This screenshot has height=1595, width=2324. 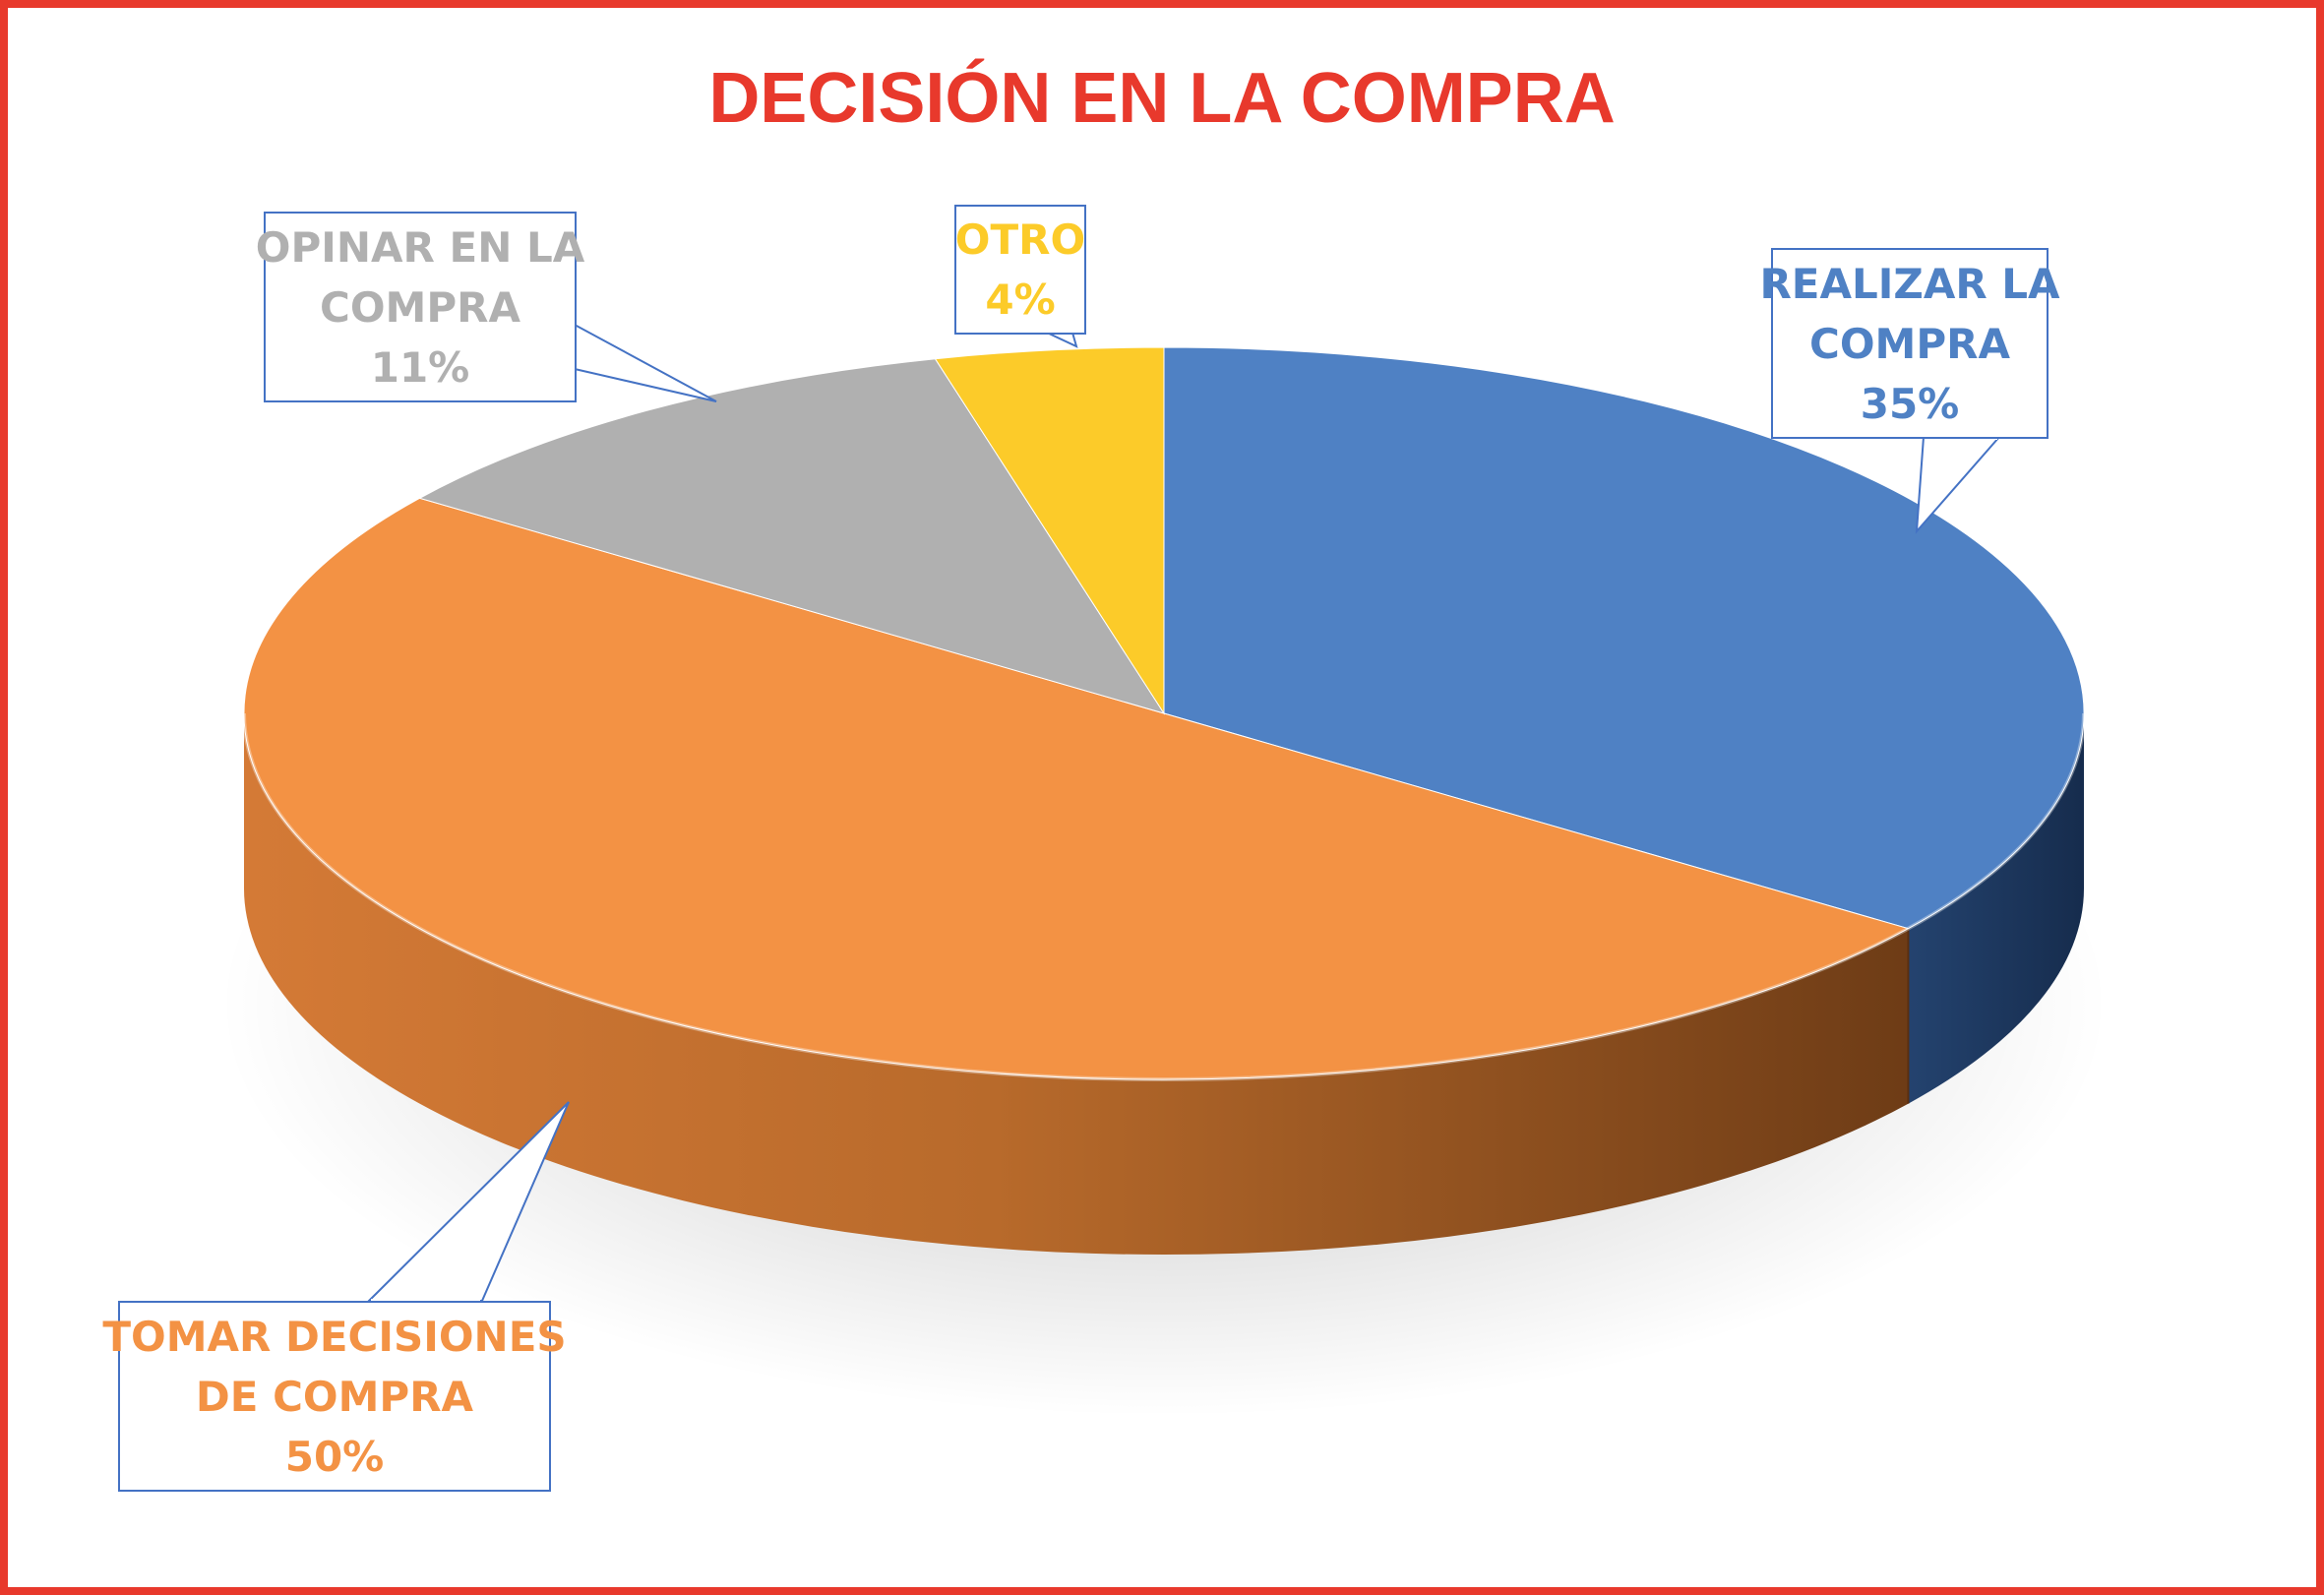 I want to click on leader-realizar, so click(x=1958, y=485).